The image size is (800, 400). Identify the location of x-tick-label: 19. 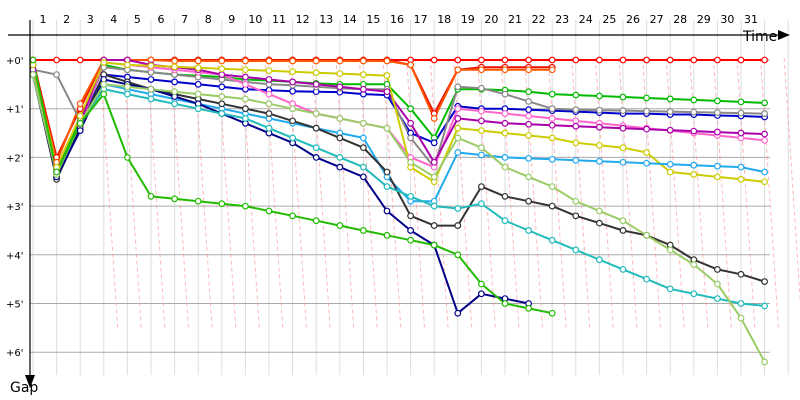
(468, 19).